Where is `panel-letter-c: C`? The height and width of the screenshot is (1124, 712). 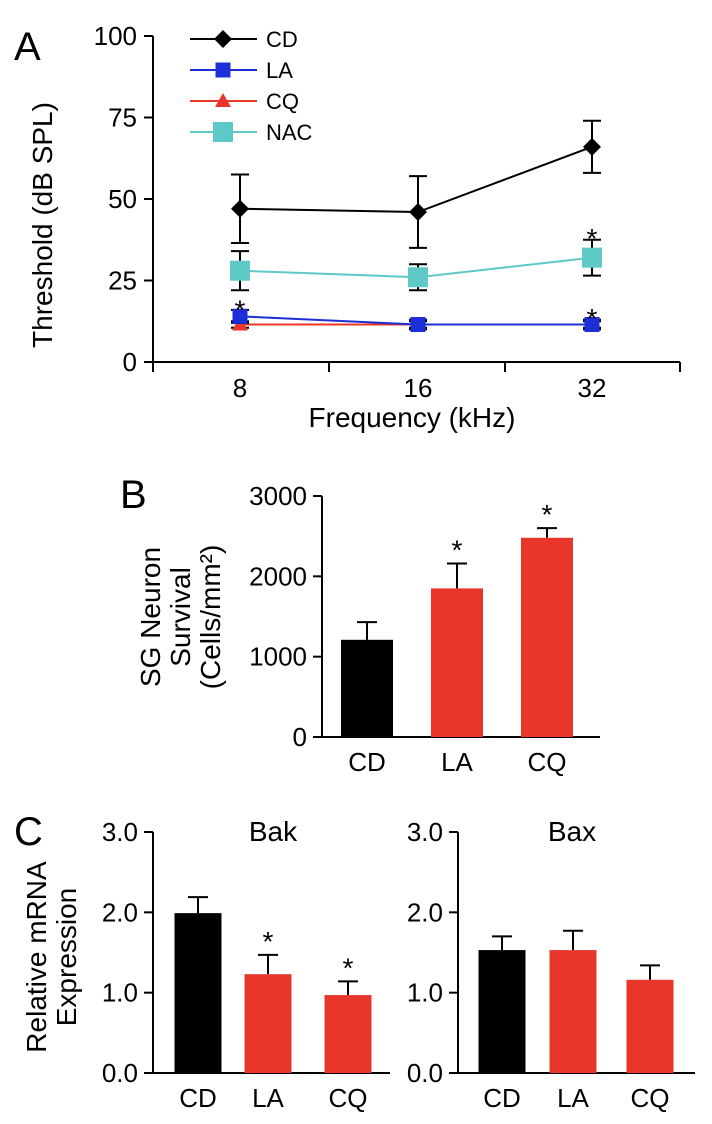 panel-letter-c: C is located at coordinates (28, 832).